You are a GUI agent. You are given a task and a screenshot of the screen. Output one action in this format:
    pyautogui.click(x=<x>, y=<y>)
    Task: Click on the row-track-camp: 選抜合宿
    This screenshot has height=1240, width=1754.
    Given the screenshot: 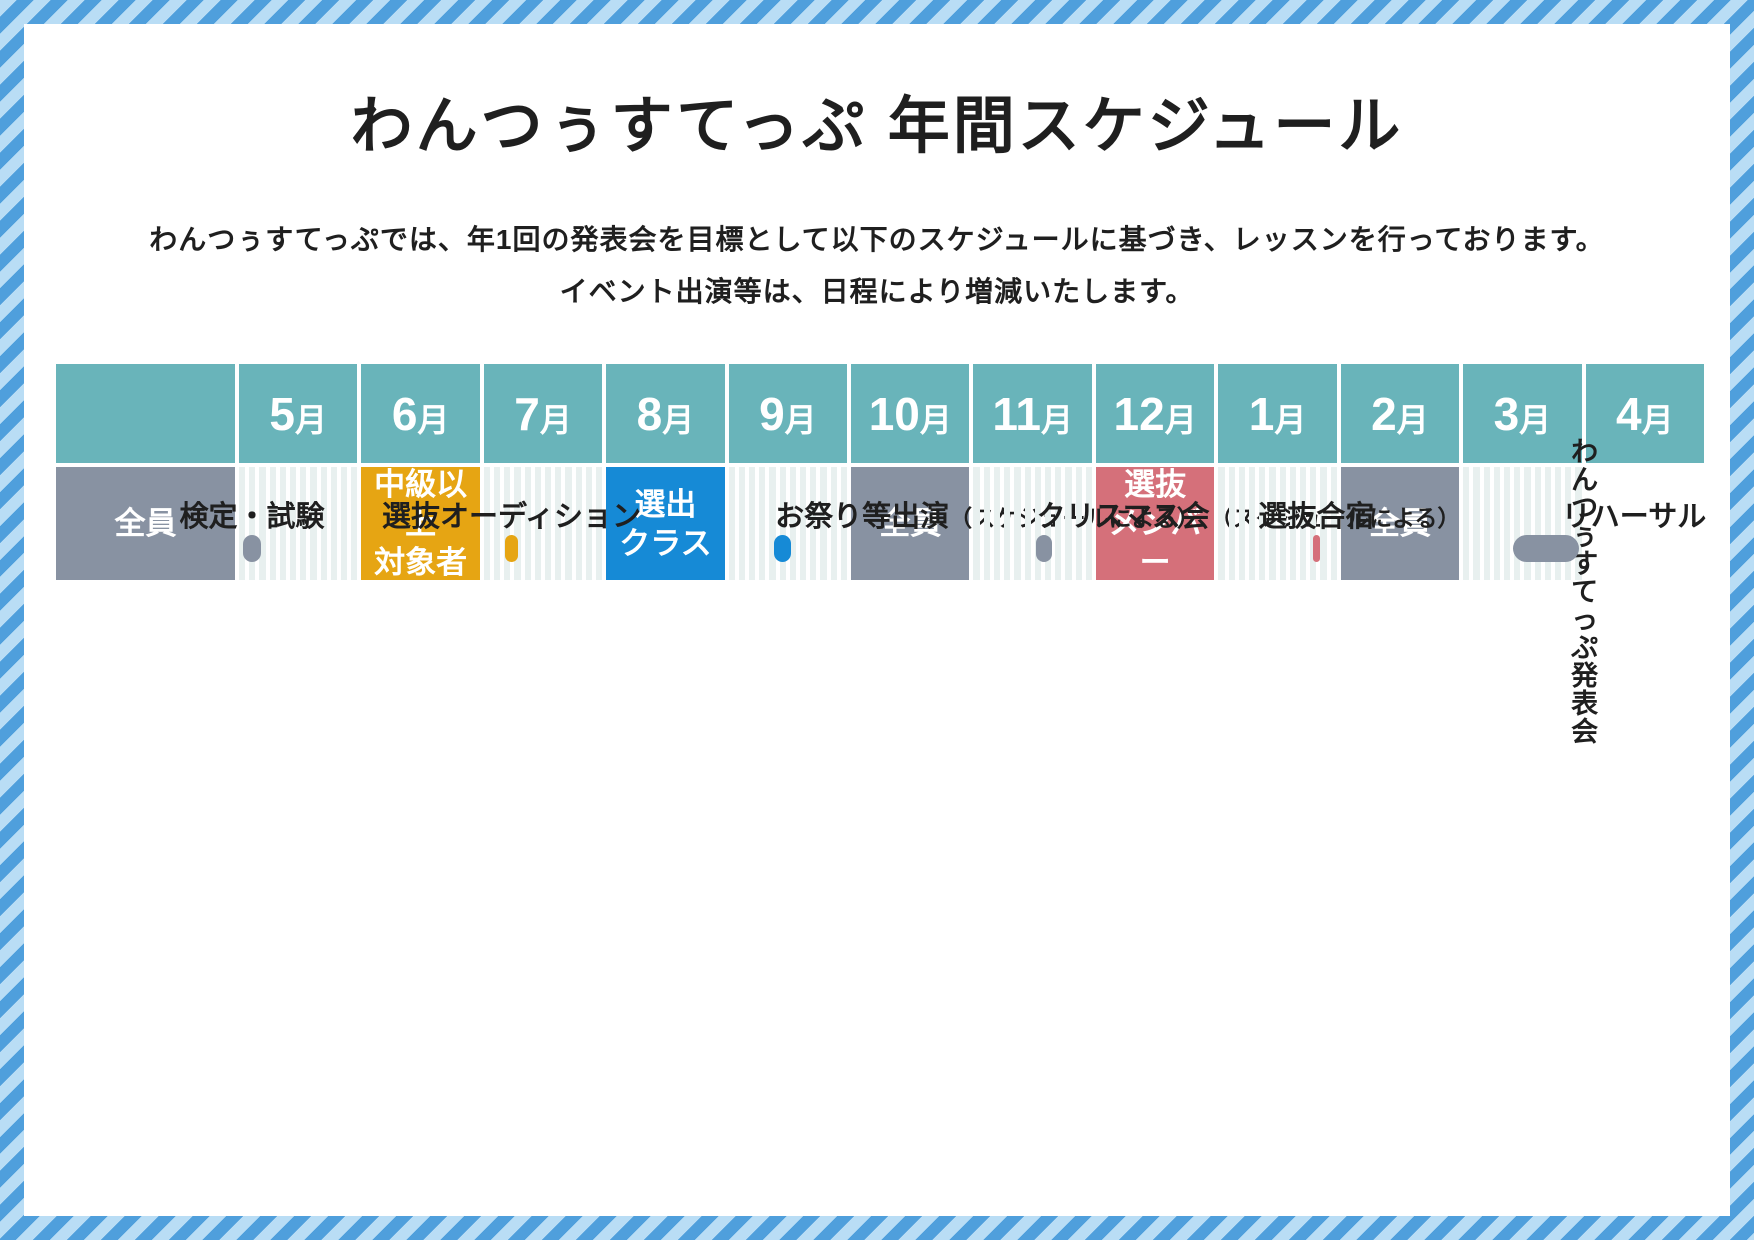 What is the action you would take?
    pyautogui.click(x=1296, y=523)
    